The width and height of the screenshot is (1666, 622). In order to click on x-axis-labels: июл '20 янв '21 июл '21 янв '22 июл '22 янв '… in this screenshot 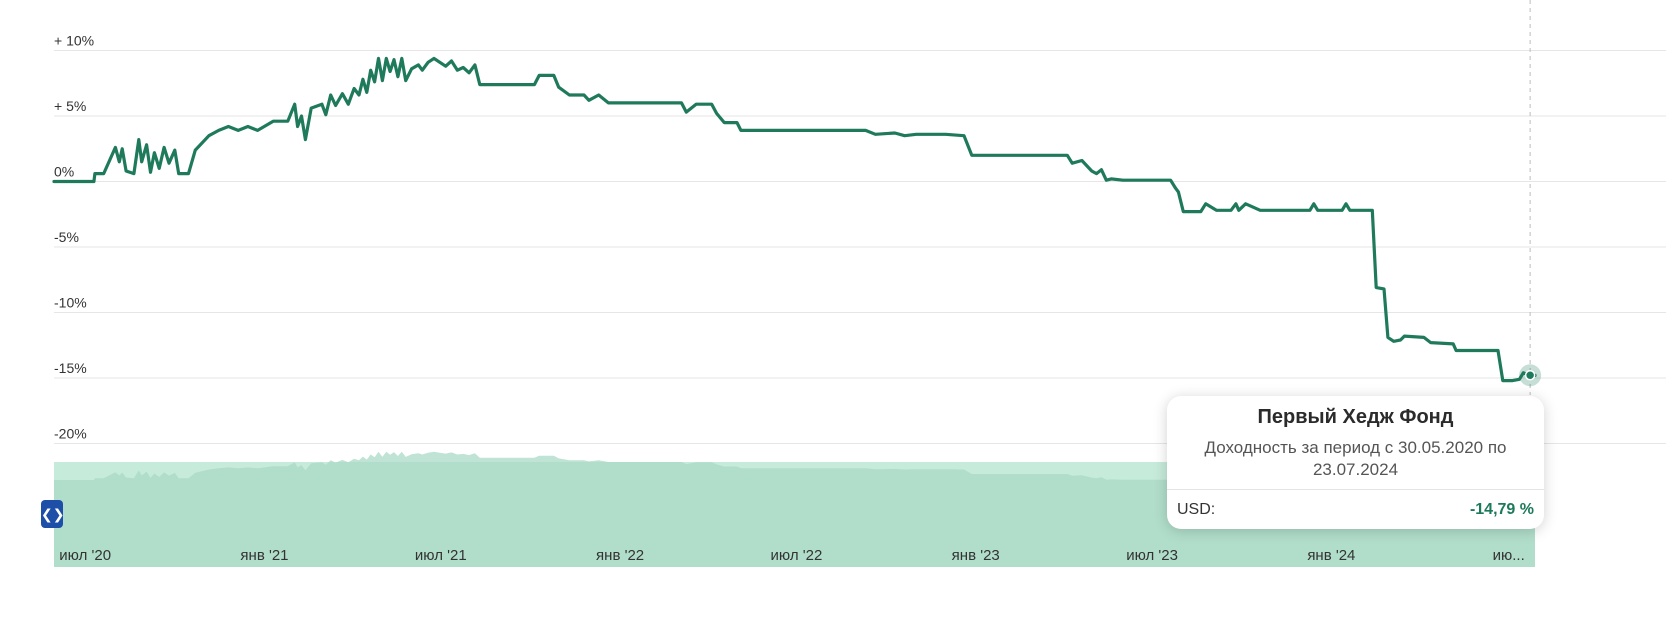, I will do `click(791, 555)`.